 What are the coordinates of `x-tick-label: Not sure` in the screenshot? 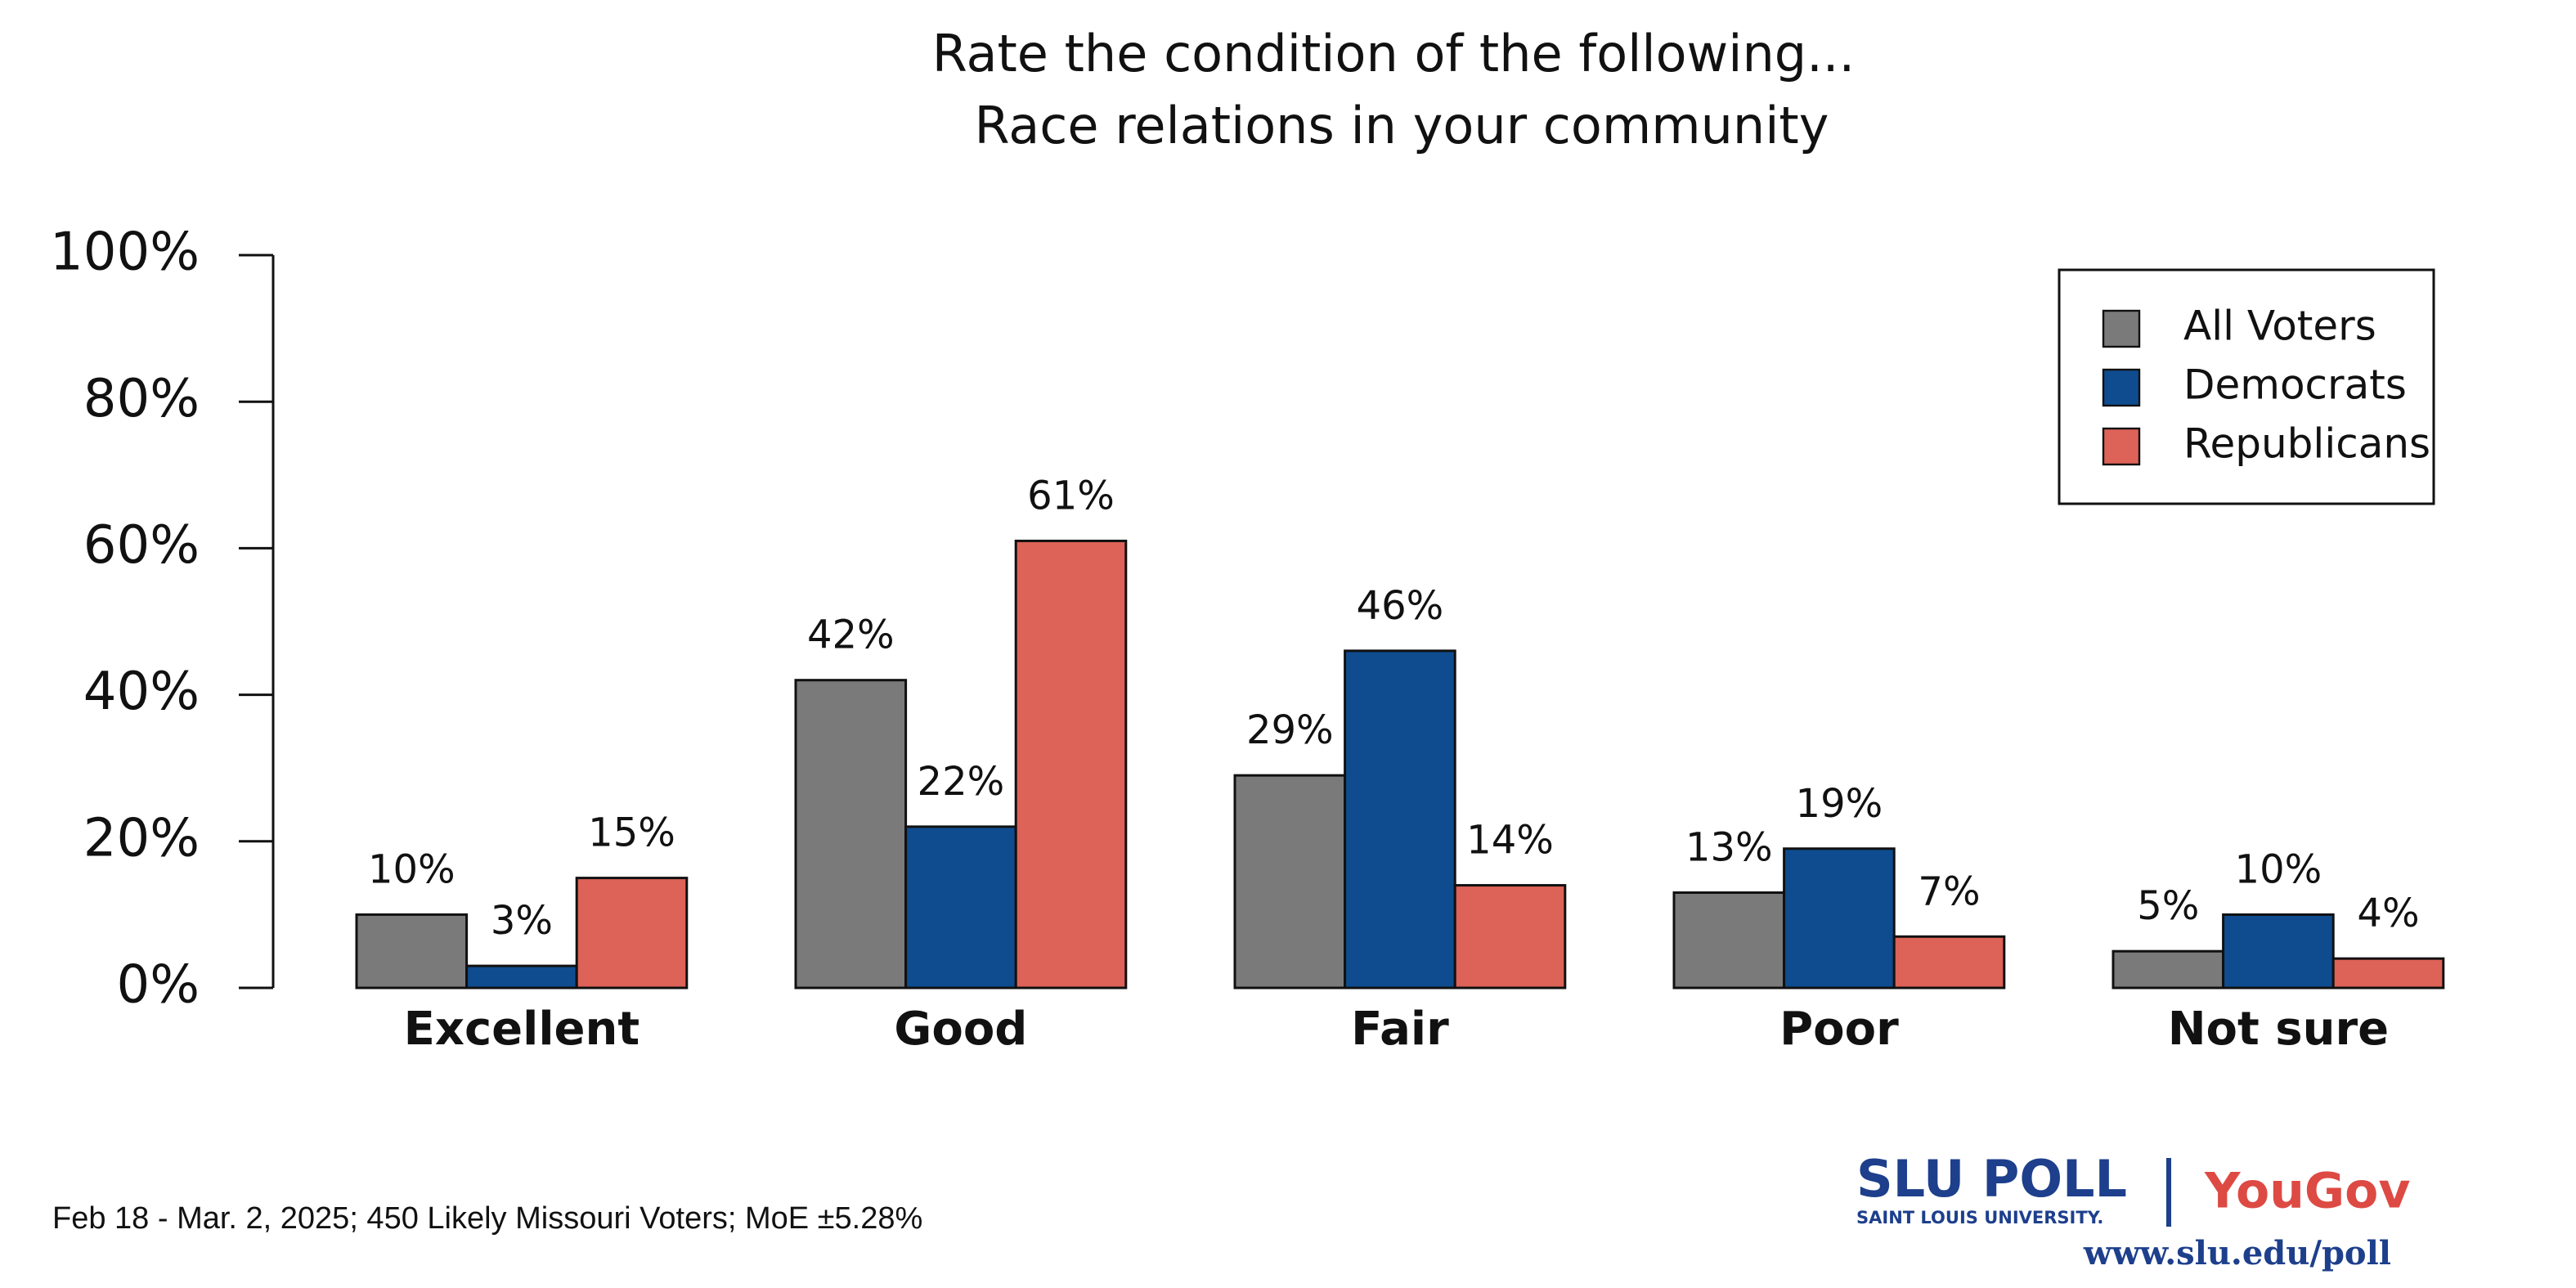 It's located at (2279, 1029).